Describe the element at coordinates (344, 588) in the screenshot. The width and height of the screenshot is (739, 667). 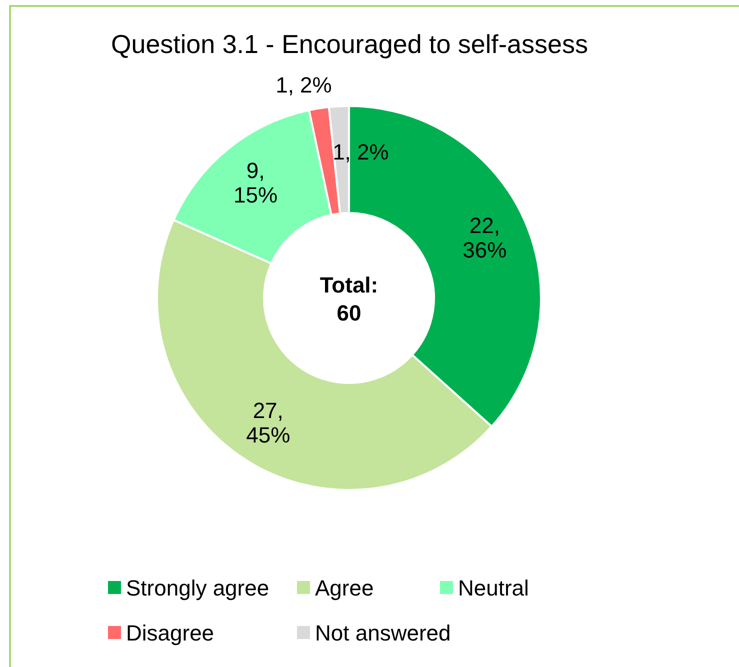
I see `legend-label: Agree` at that location.